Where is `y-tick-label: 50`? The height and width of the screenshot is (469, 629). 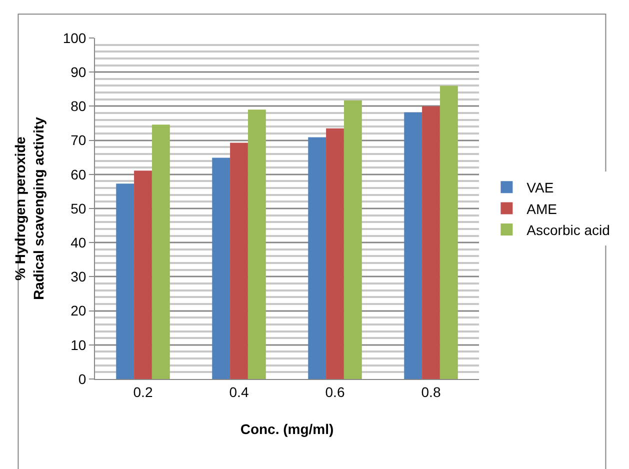 y-tick-label: 50 is located at coordinates (78, 208).